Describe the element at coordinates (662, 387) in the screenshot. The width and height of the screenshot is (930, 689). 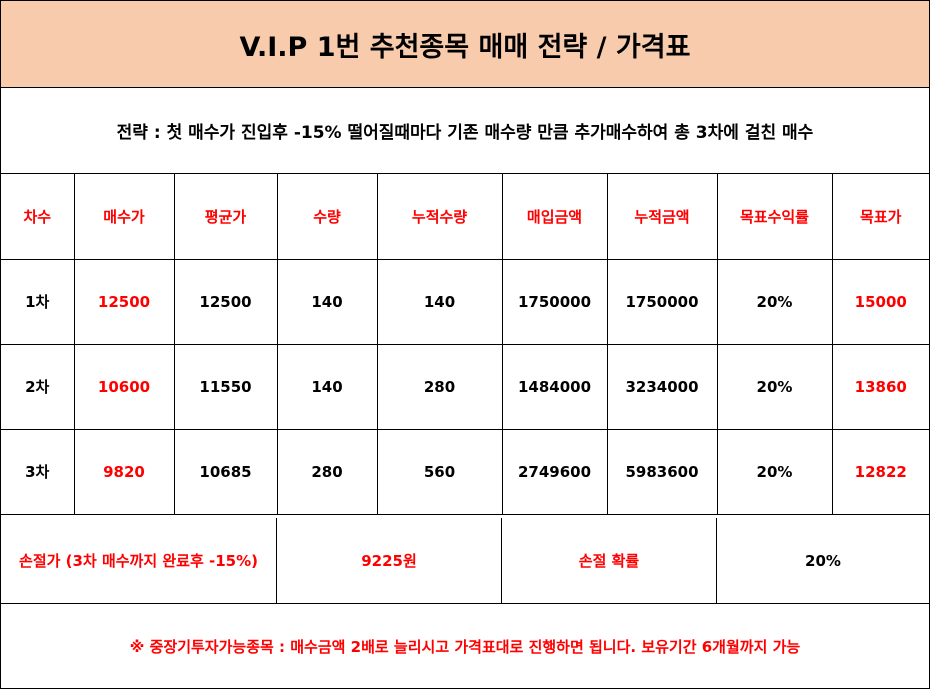
I see `cumulative-amount-cell: 3234000` at that location.